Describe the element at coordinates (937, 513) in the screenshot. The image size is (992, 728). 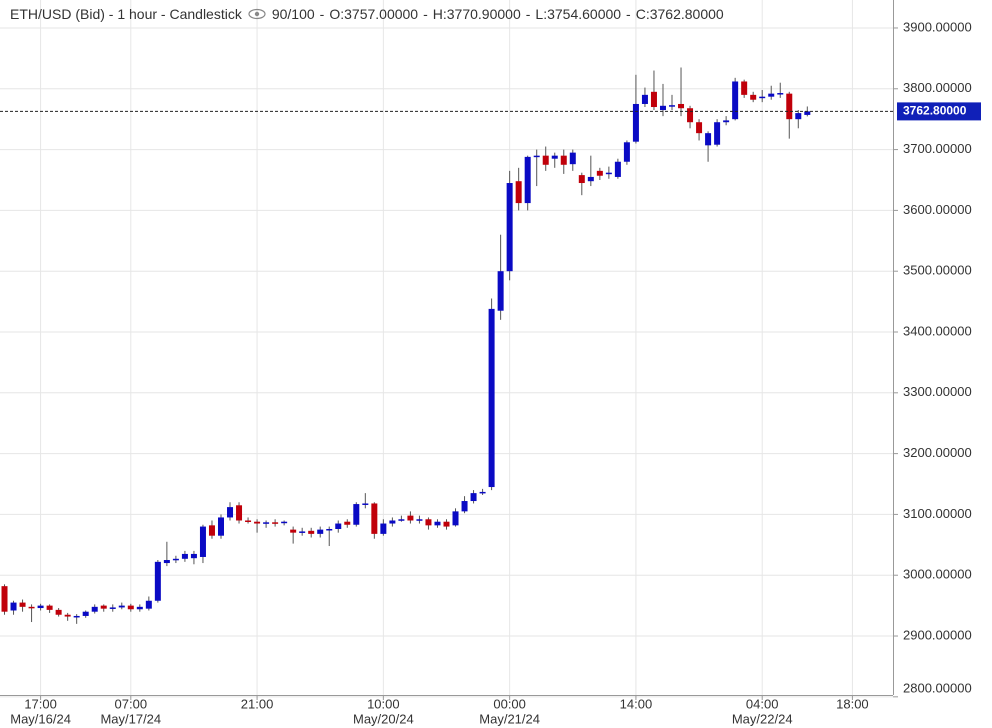
I see `y-tick-label: 3100.00000` at that location.